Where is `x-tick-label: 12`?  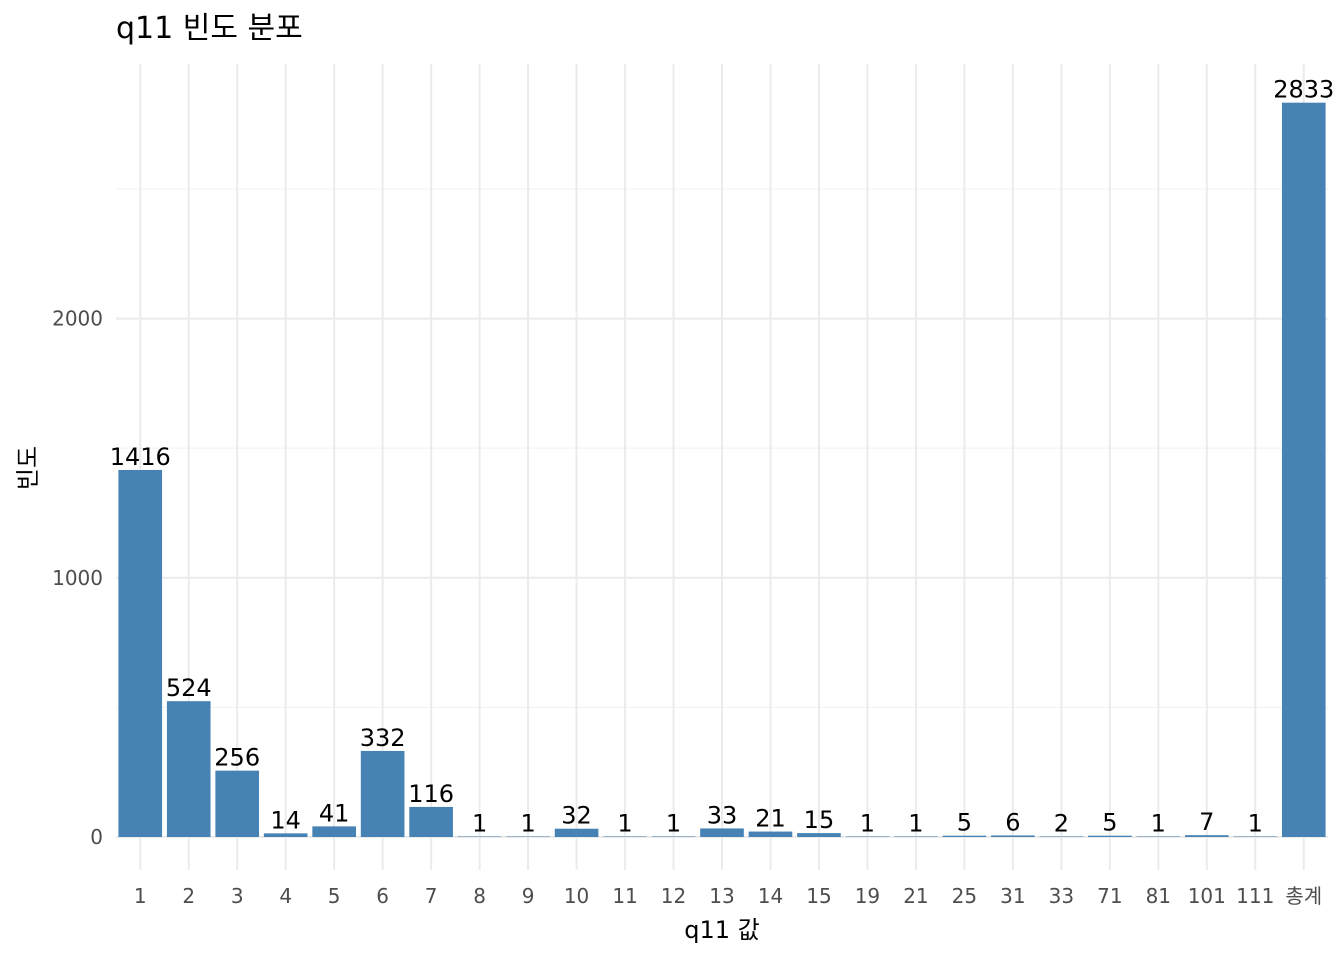 x-tick-label: 12 is located at coordinates (673, 896).